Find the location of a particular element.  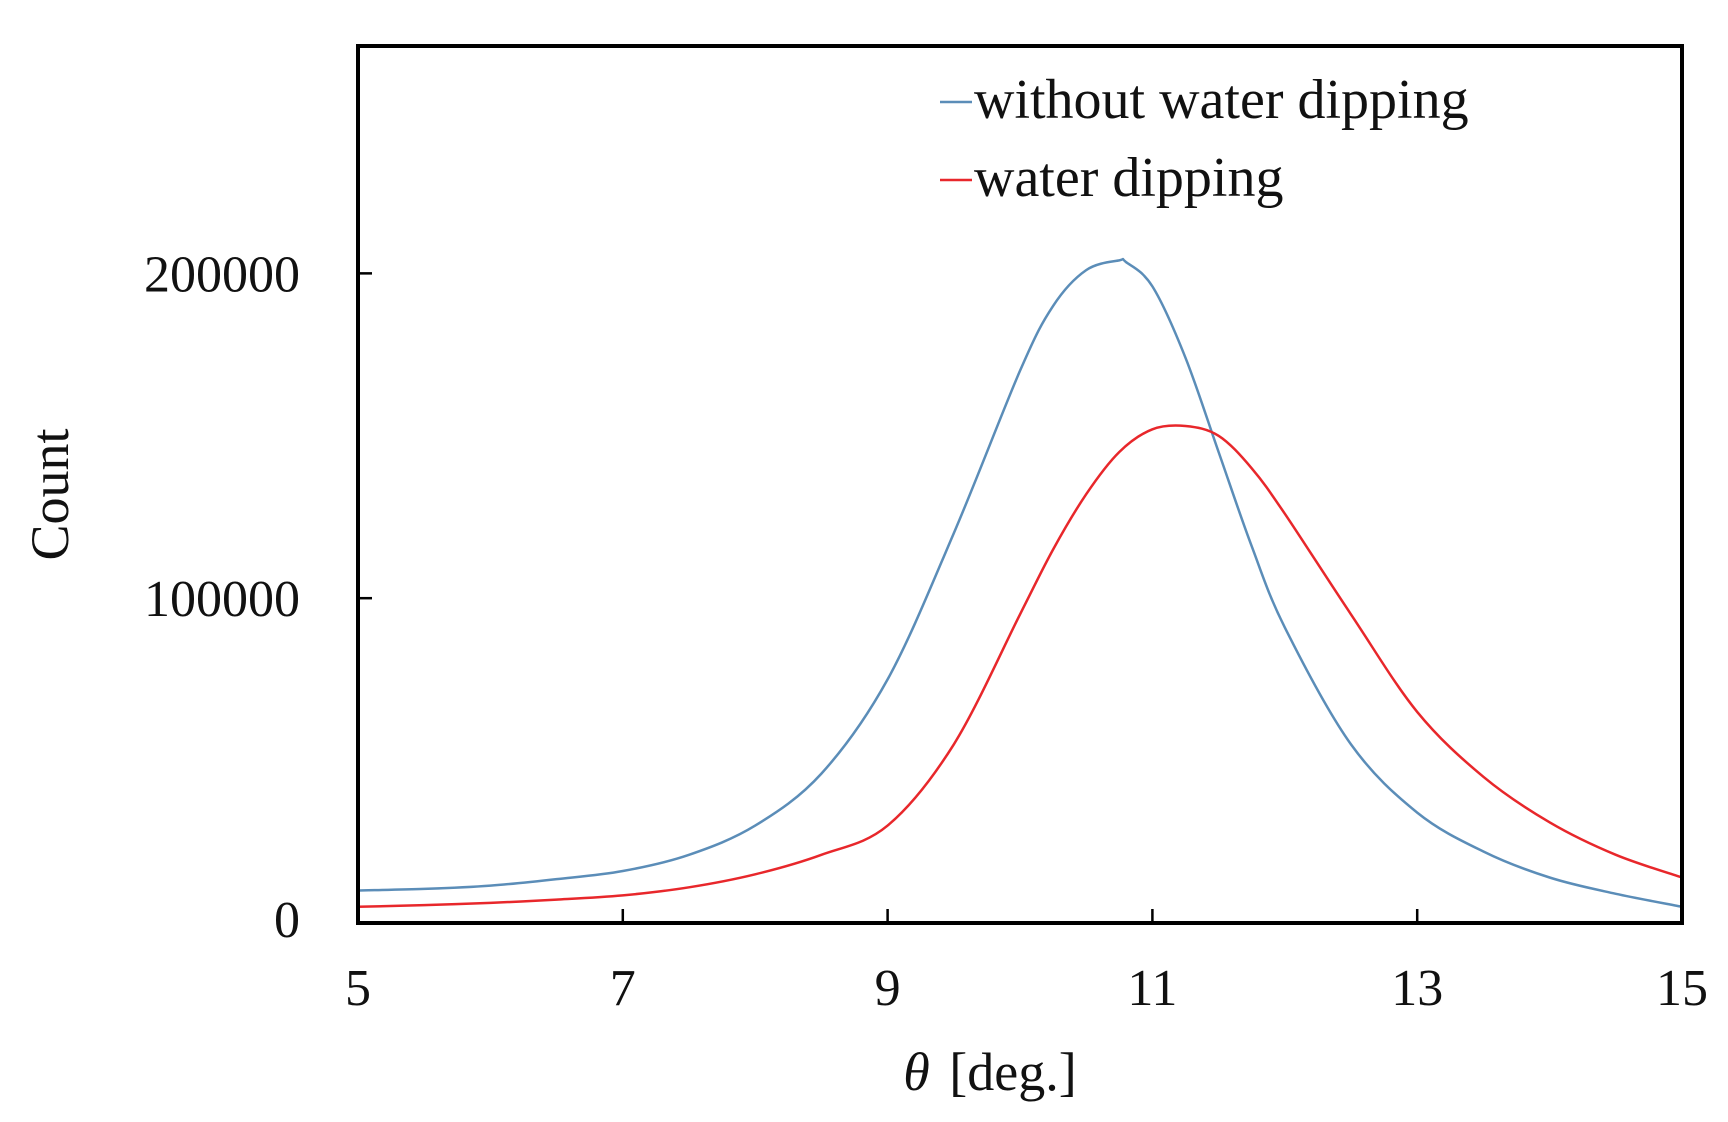

y-axis-title: Count is located at coordinates (50, 494).